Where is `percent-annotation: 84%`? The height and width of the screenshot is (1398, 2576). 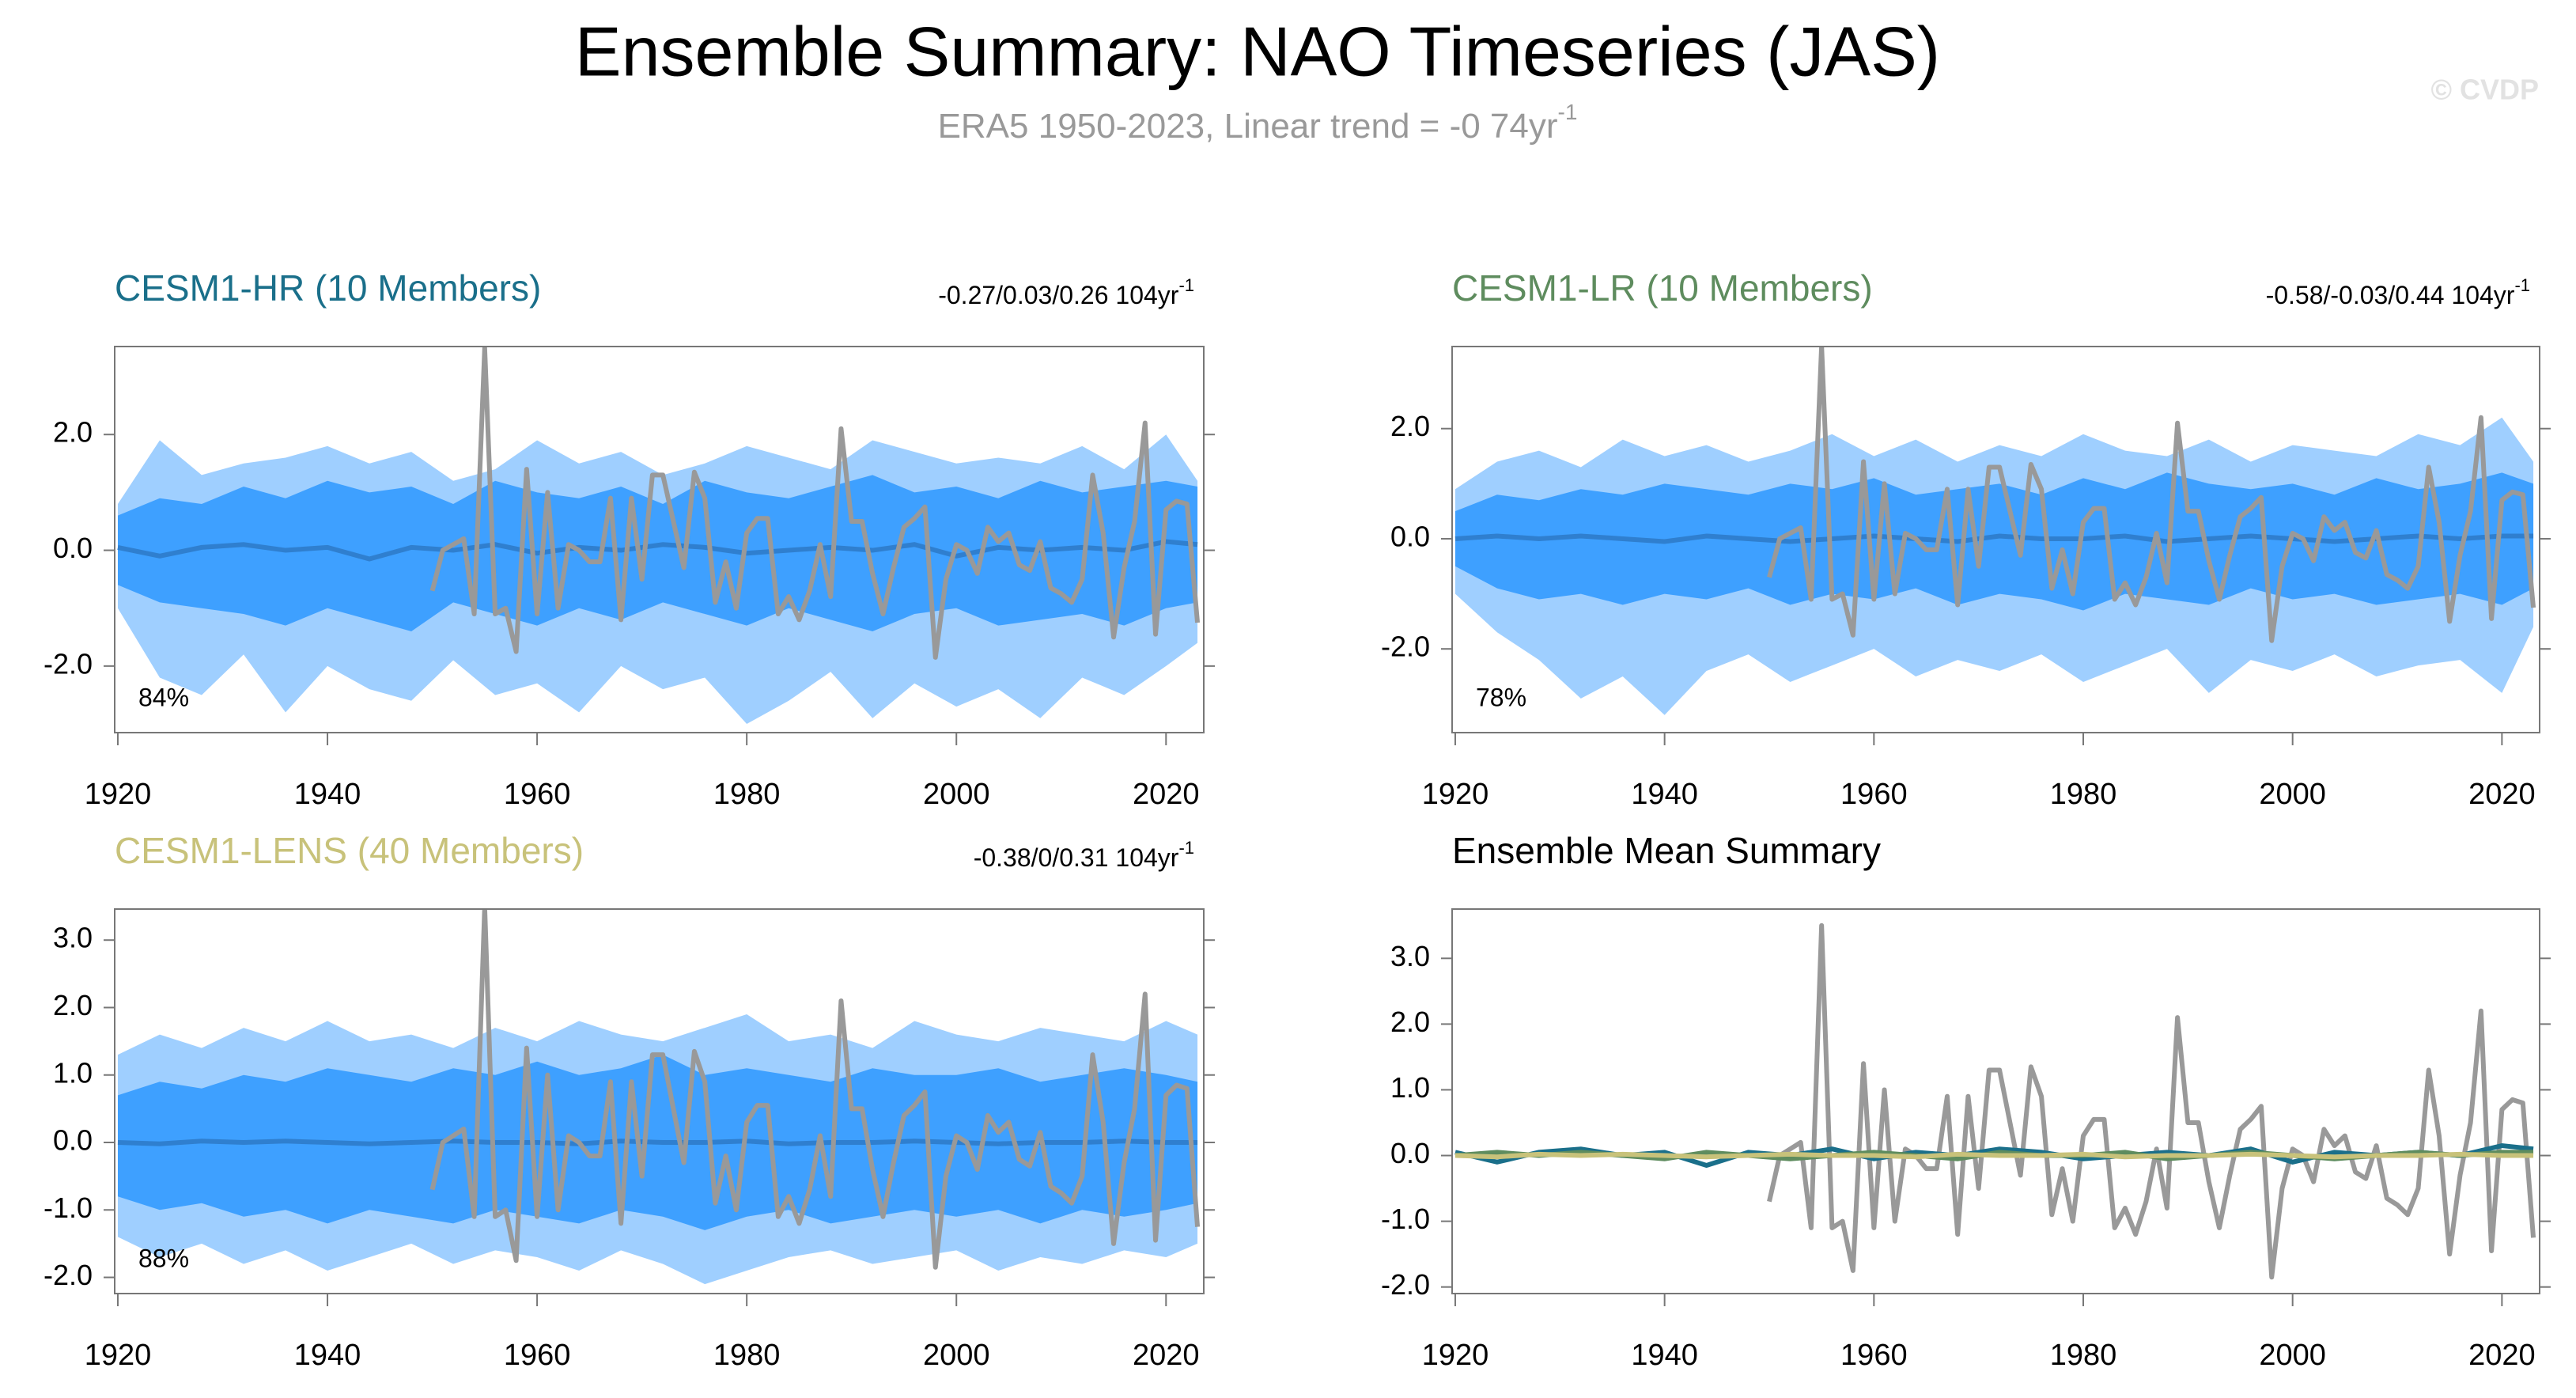
percent-annotation: 84% is located at coordinates (164, 697).